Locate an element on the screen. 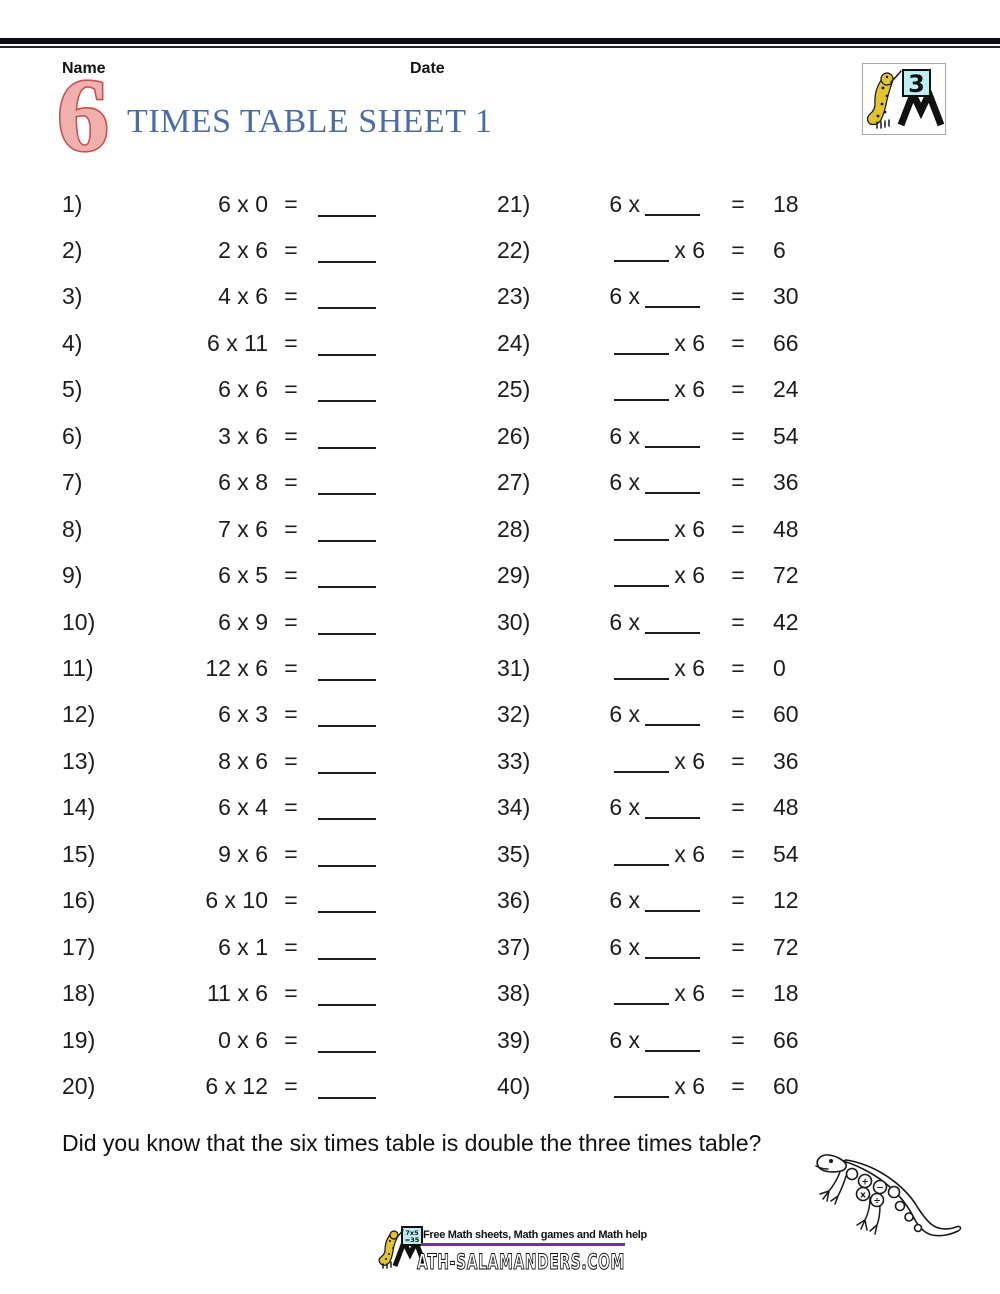 This screenshot has height=1294, width=1000. problem-number: 19) is located at coordinates (79, 1040).